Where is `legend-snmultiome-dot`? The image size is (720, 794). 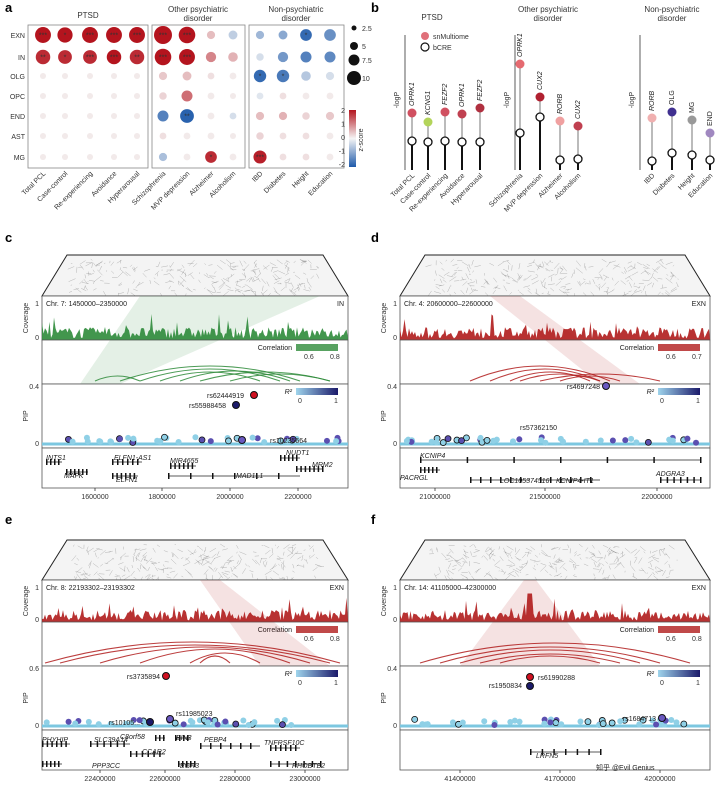 legend-snmultiome-dot is located at coordinates (425, 36).